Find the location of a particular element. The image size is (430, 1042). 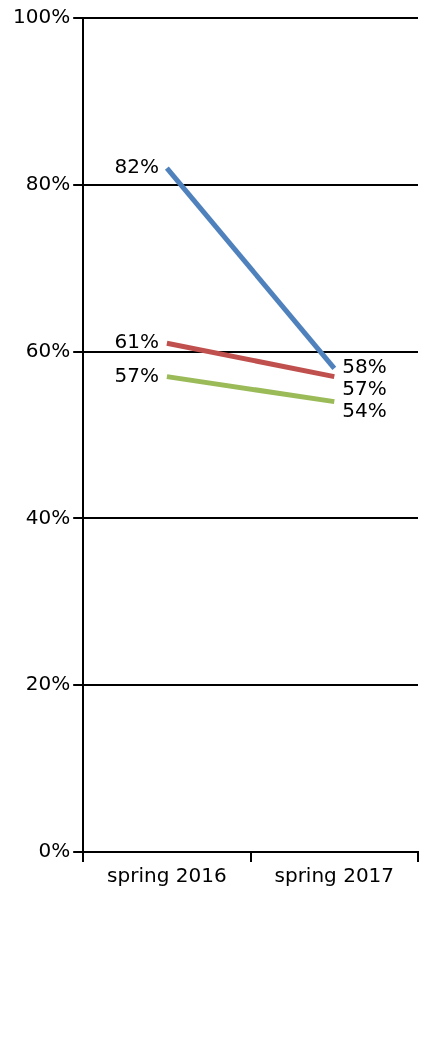

y-tick-label: 100% is located at coordinates (41, 16).